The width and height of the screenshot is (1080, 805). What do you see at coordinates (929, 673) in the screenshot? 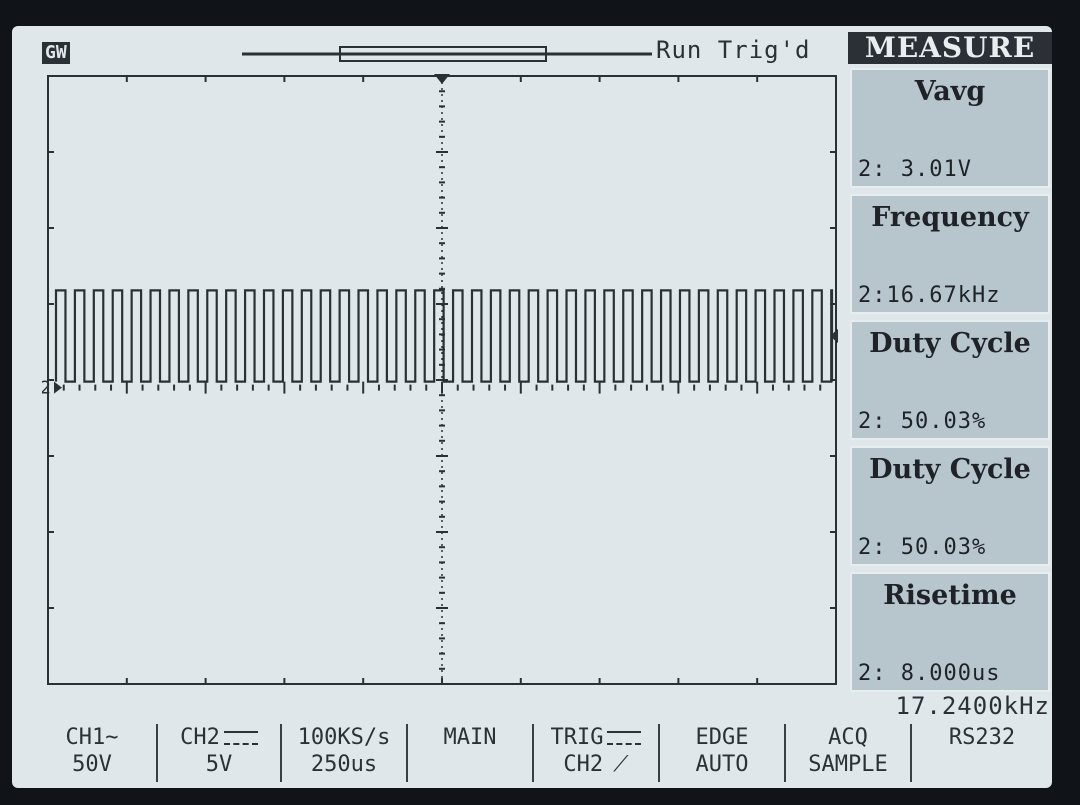
I see `measure-value: 2: 8.000us` at bounding box center [929, 673].